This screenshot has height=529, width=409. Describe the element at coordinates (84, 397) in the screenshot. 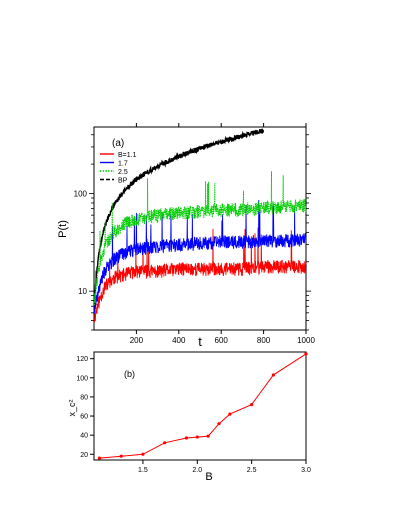

I see `panel-b-ytick-label: 80` at that location.